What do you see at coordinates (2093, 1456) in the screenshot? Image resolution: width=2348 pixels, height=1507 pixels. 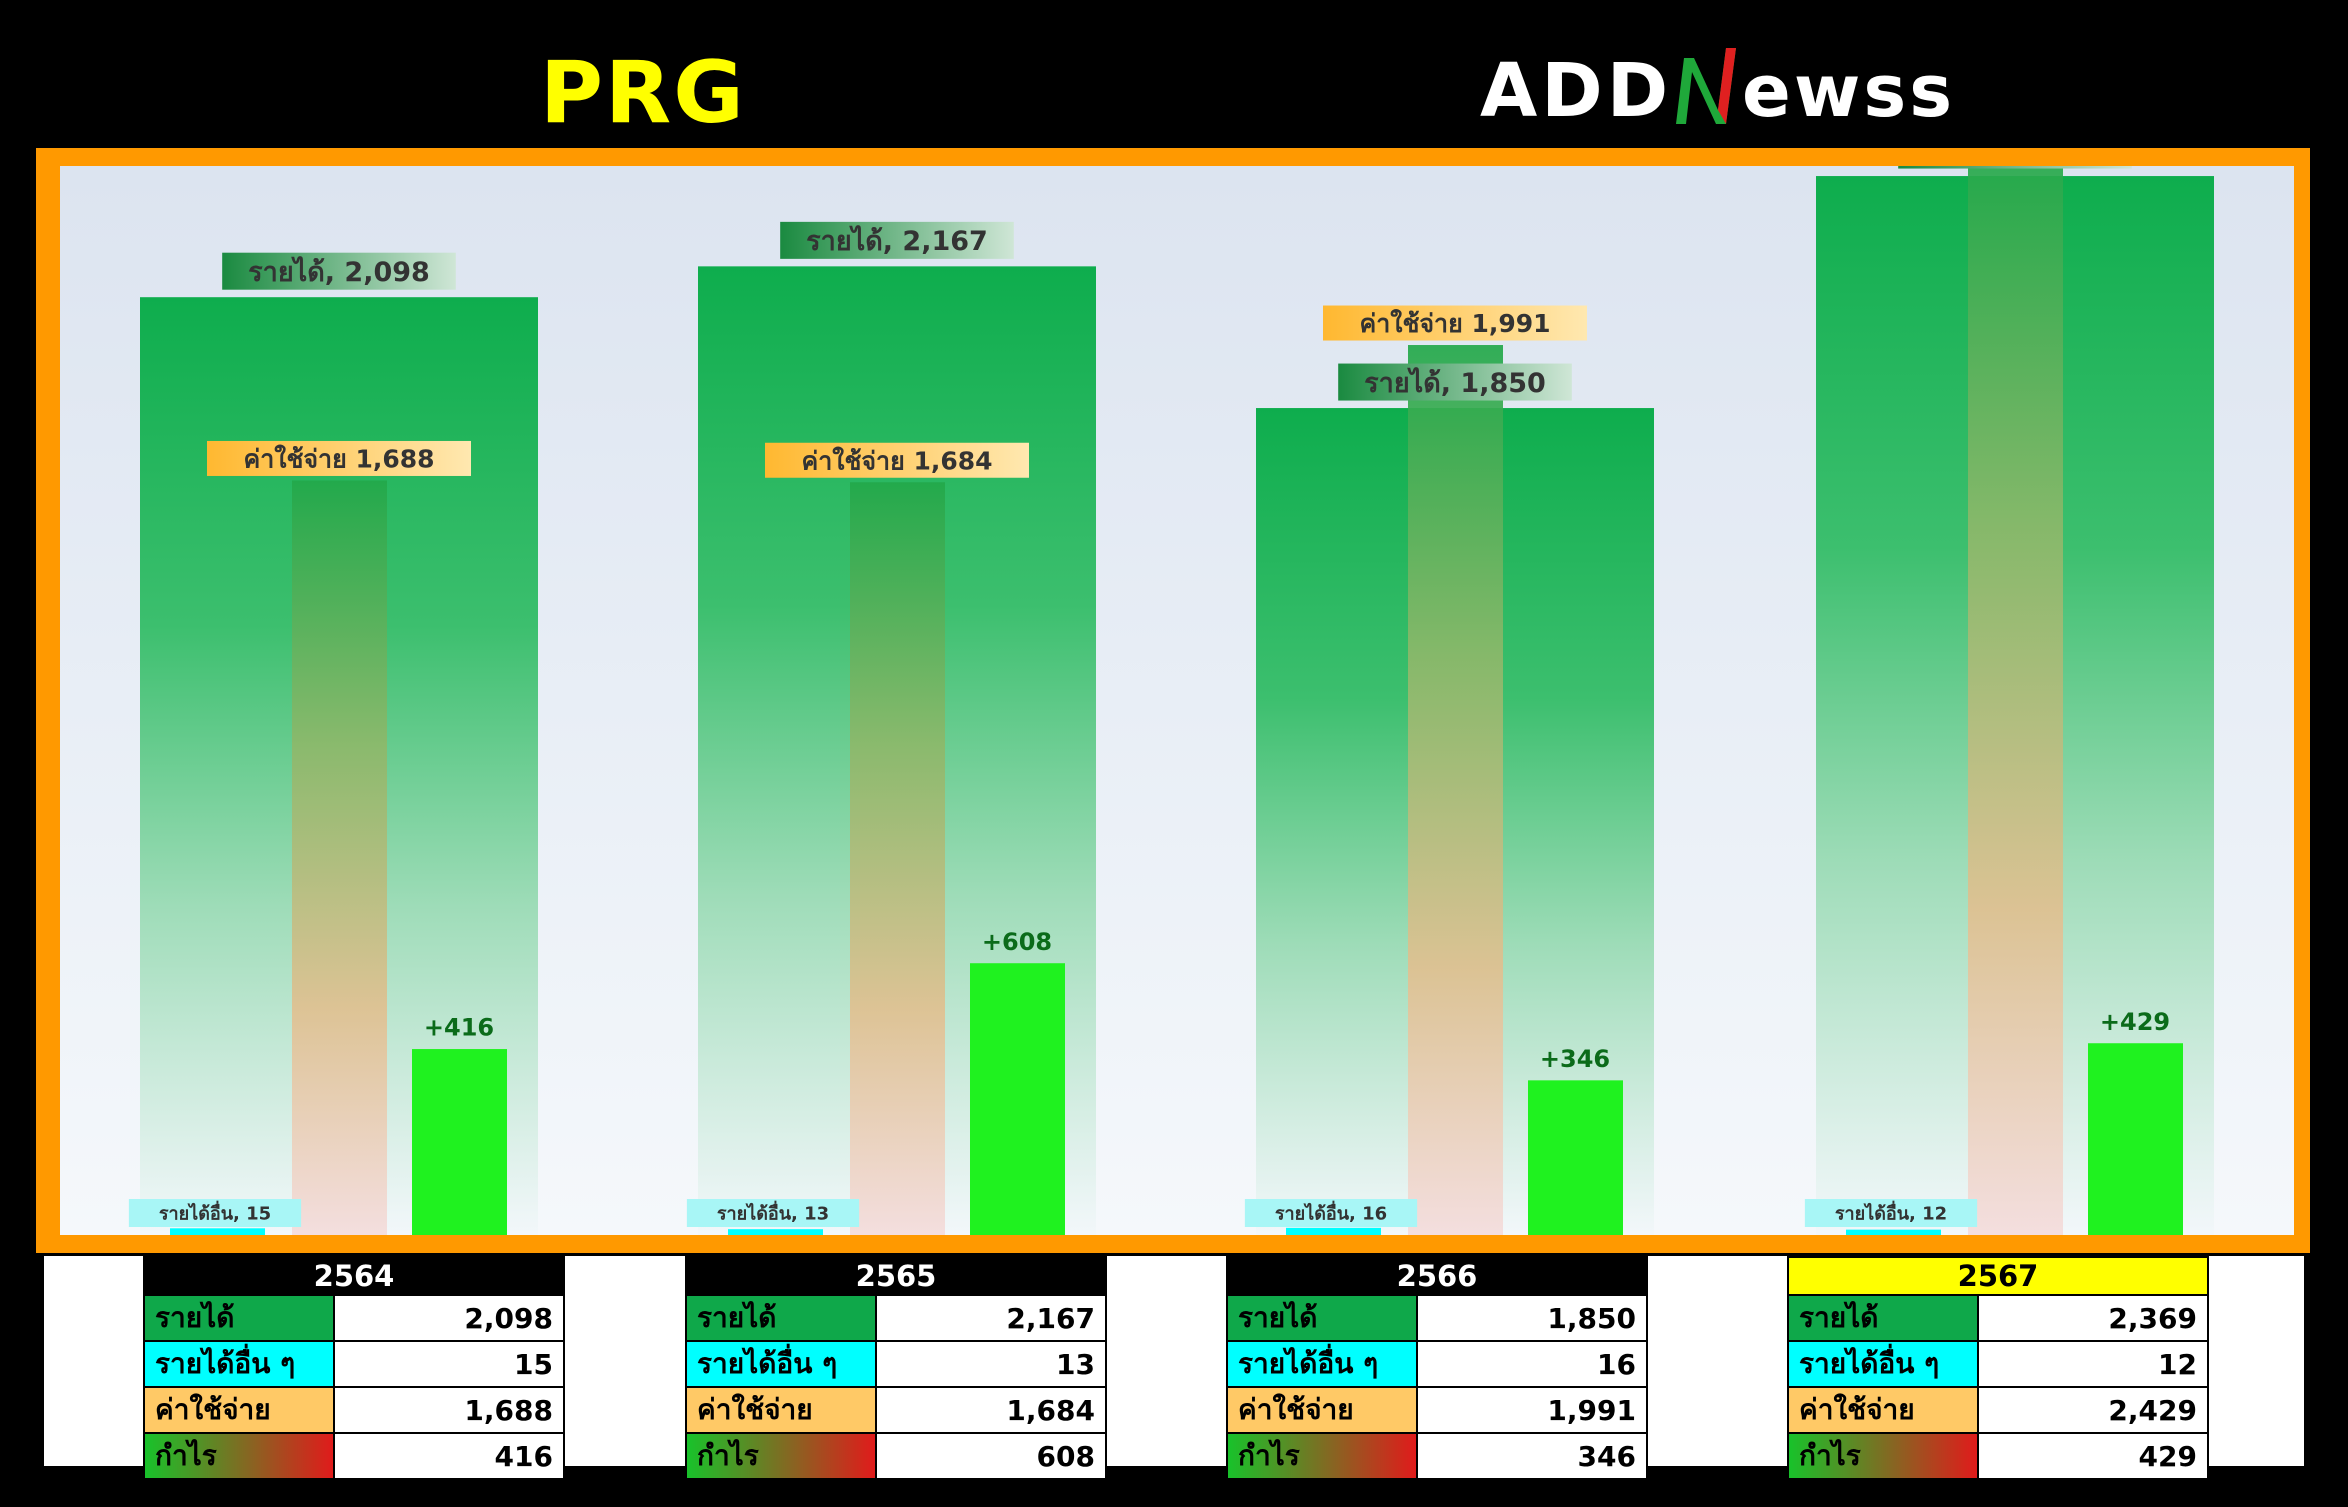 I see `row-value: 429` at bounding box center [2093, 1456].